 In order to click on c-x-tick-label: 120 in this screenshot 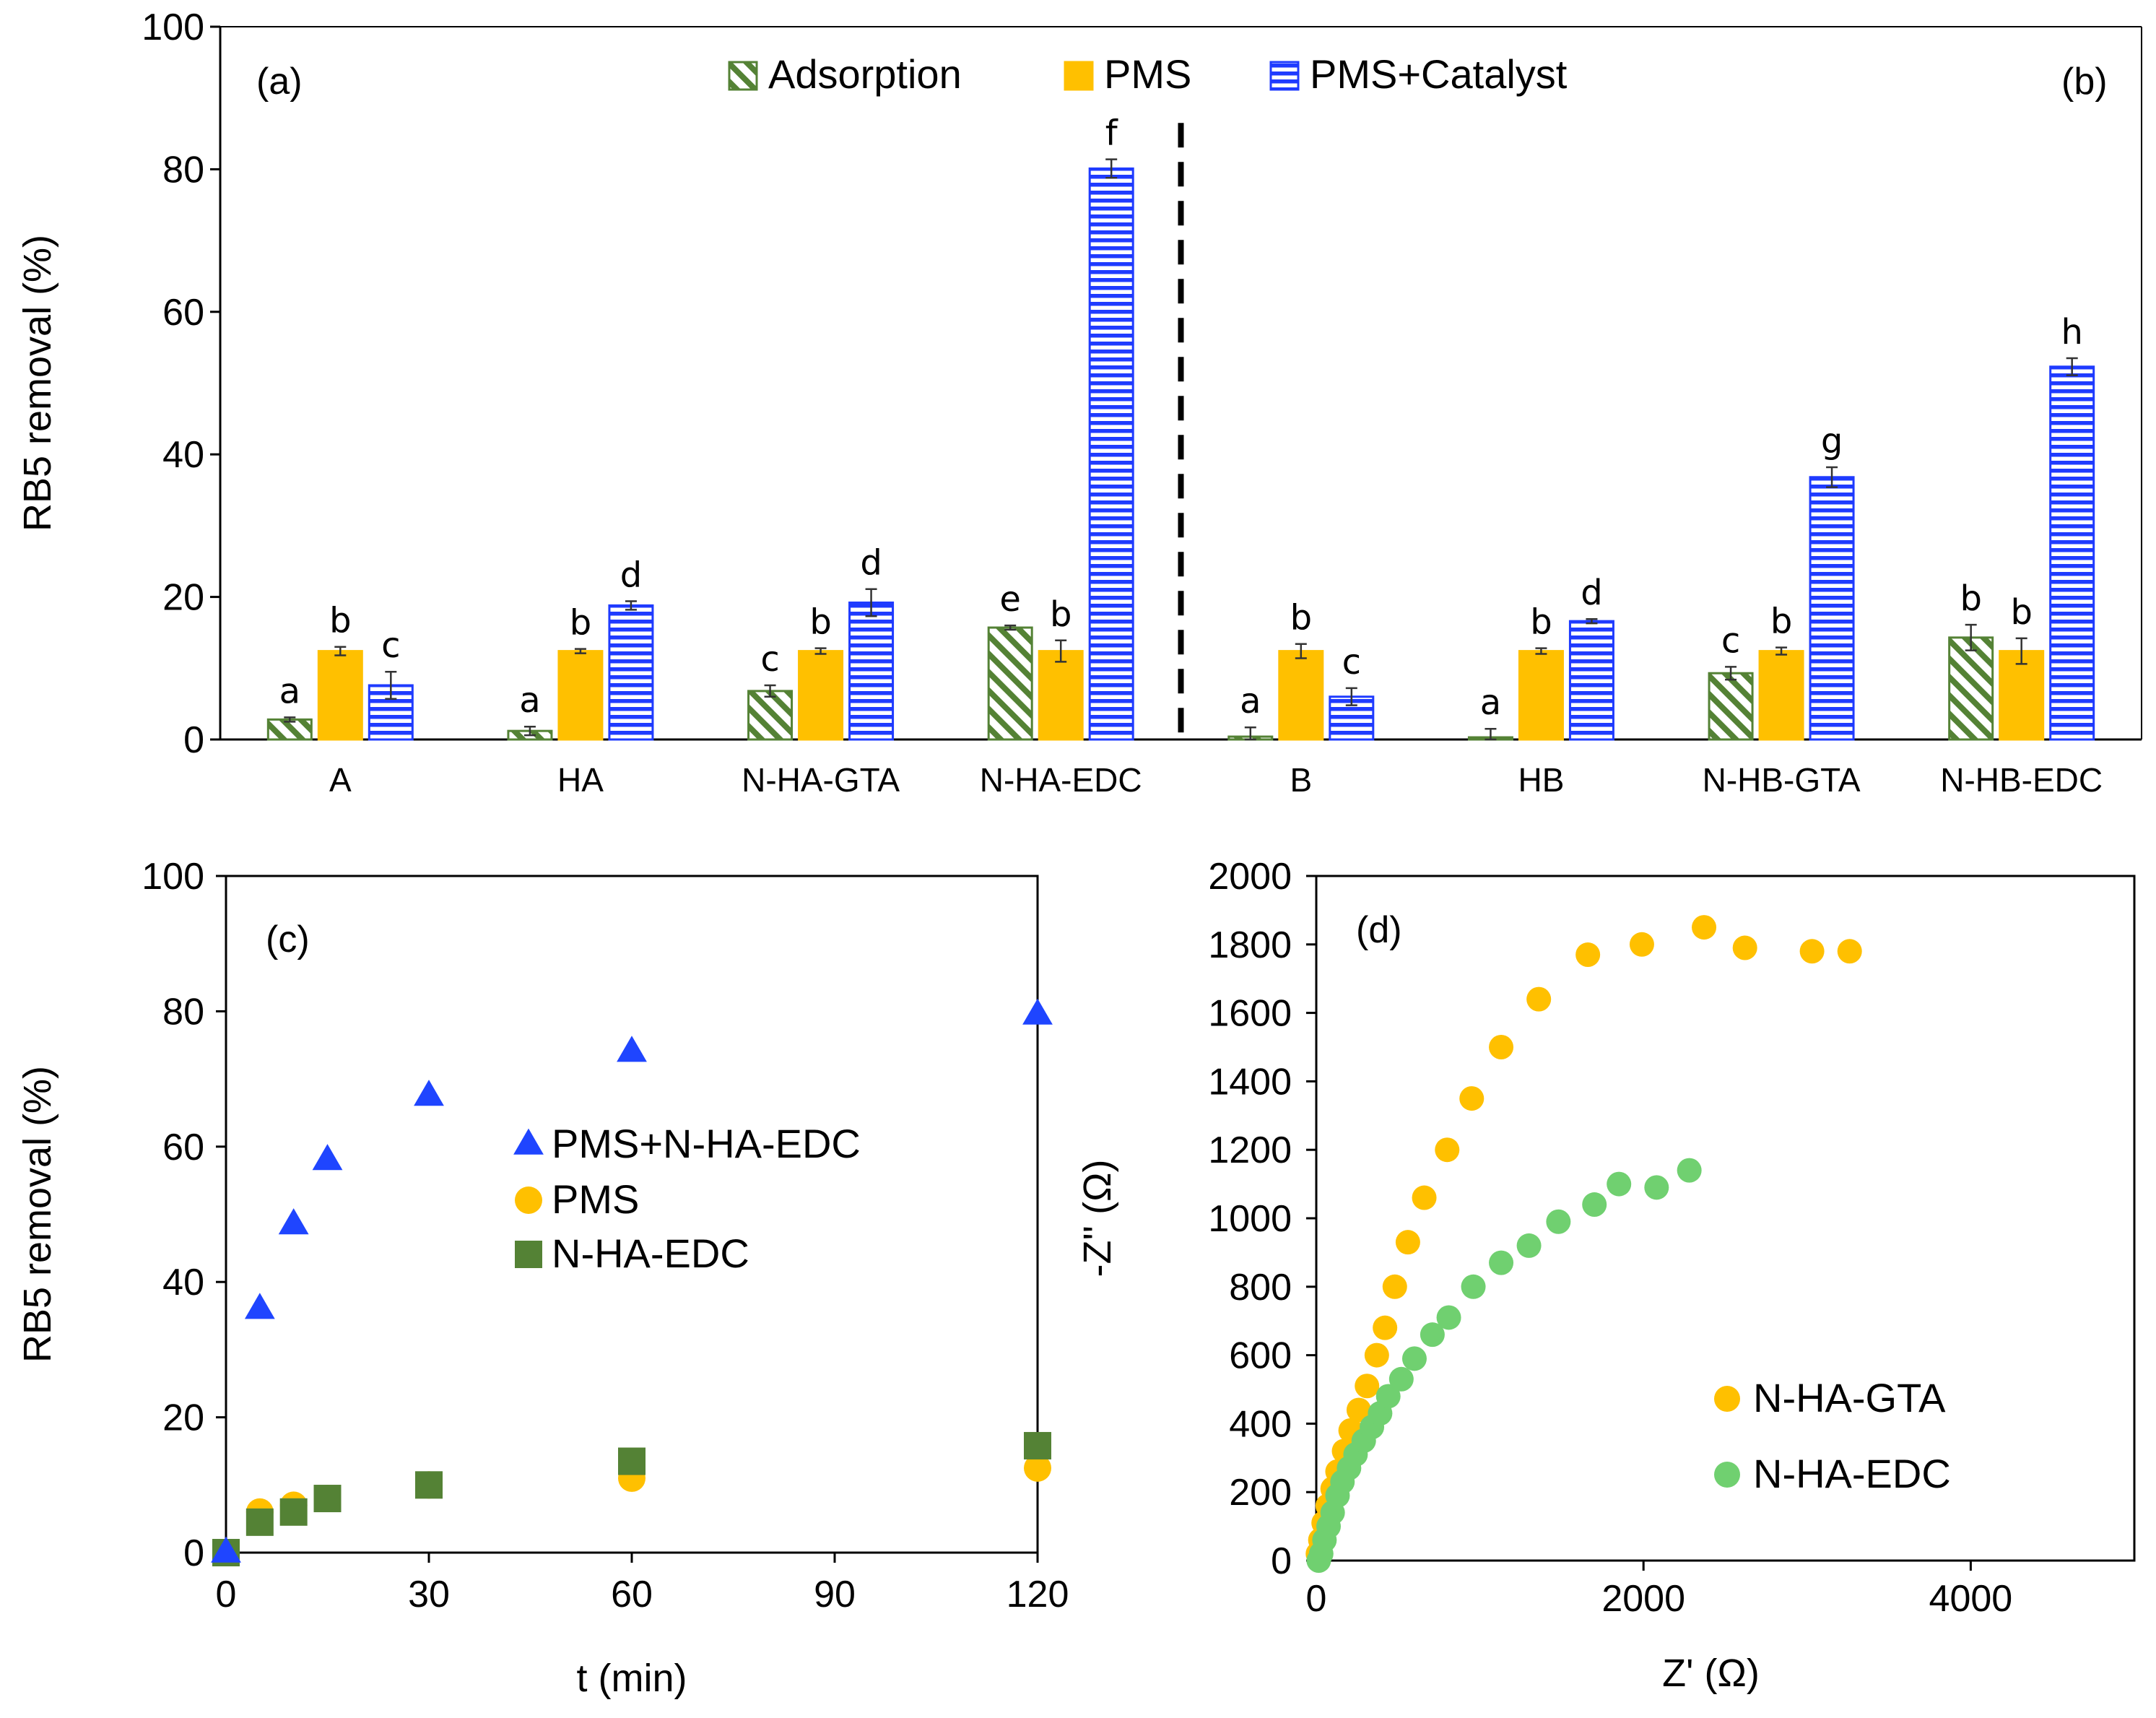, I will do `click(1038, 1594)`.